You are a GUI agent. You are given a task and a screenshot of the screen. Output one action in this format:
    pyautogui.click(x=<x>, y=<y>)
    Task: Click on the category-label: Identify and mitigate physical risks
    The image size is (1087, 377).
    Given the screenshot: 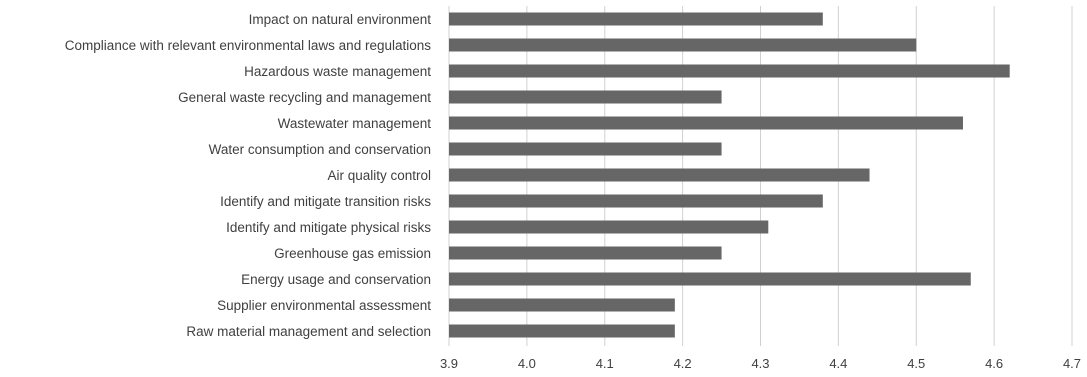 What is the action you would take?
    pyautogui.click(x=328, y=227)
    